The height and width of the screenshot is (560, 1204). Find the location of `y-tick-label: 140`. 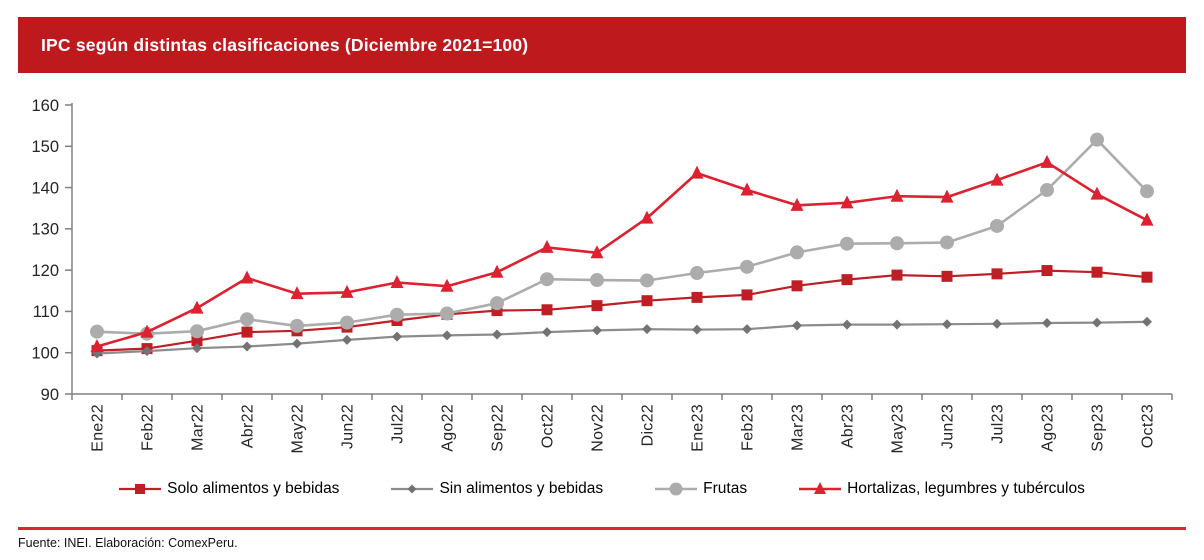

y-tick-label: 140 is located at coordinates (45, 188).